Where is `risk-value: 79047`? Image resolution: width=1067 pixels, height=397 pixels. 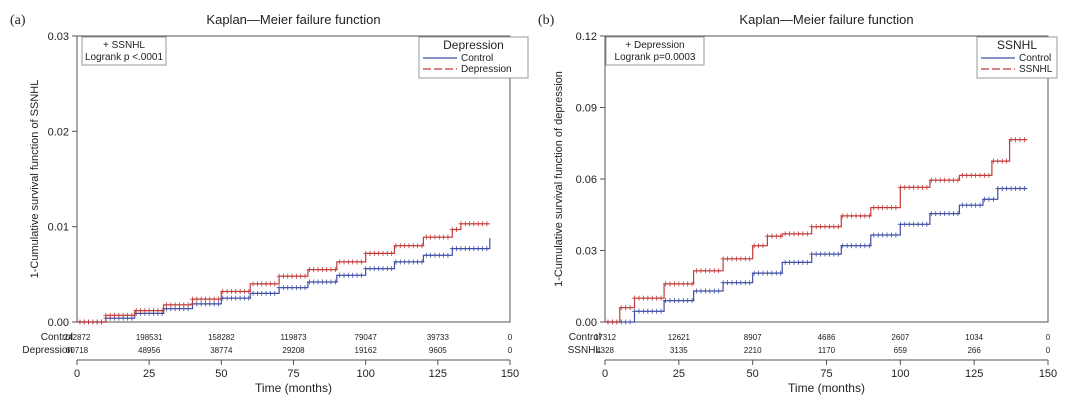 risk-value: 79047 is located at coordinates (366, 337).